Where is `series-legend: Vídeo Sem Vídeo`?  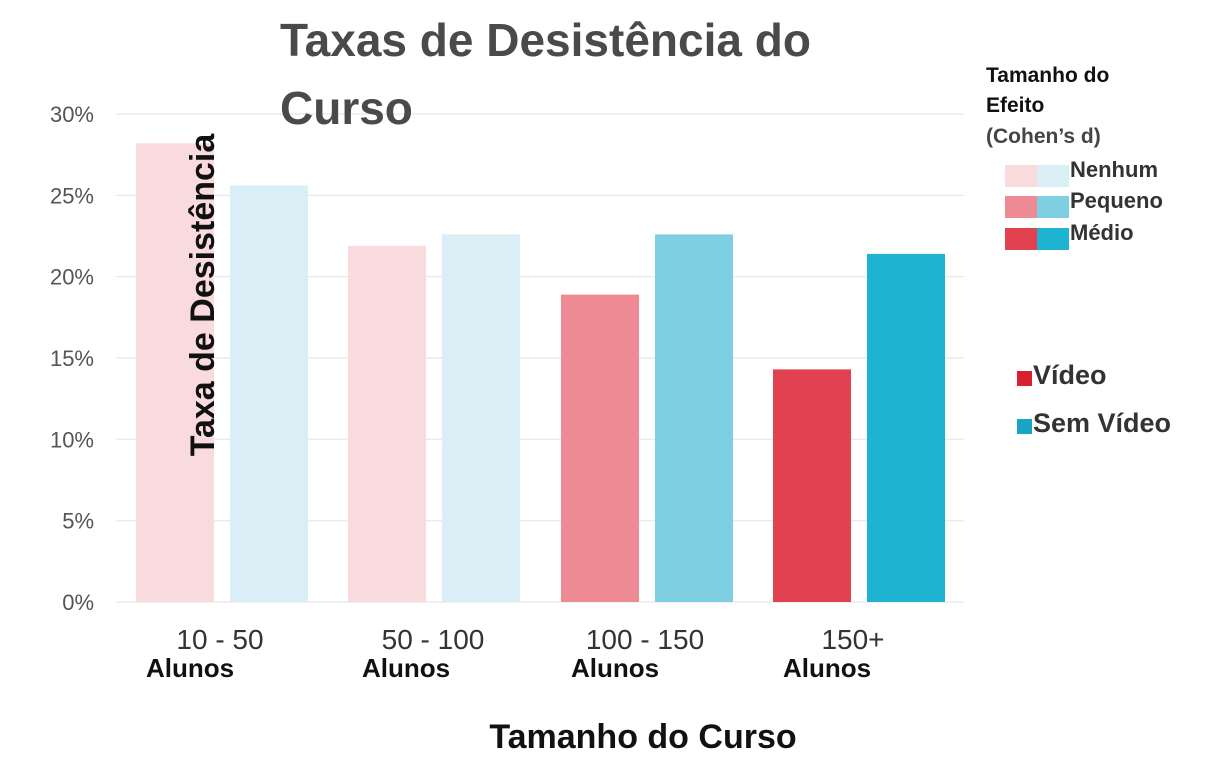 series-legend: Vídeo Sem Vídeo is located at coordinates (1094, 399).